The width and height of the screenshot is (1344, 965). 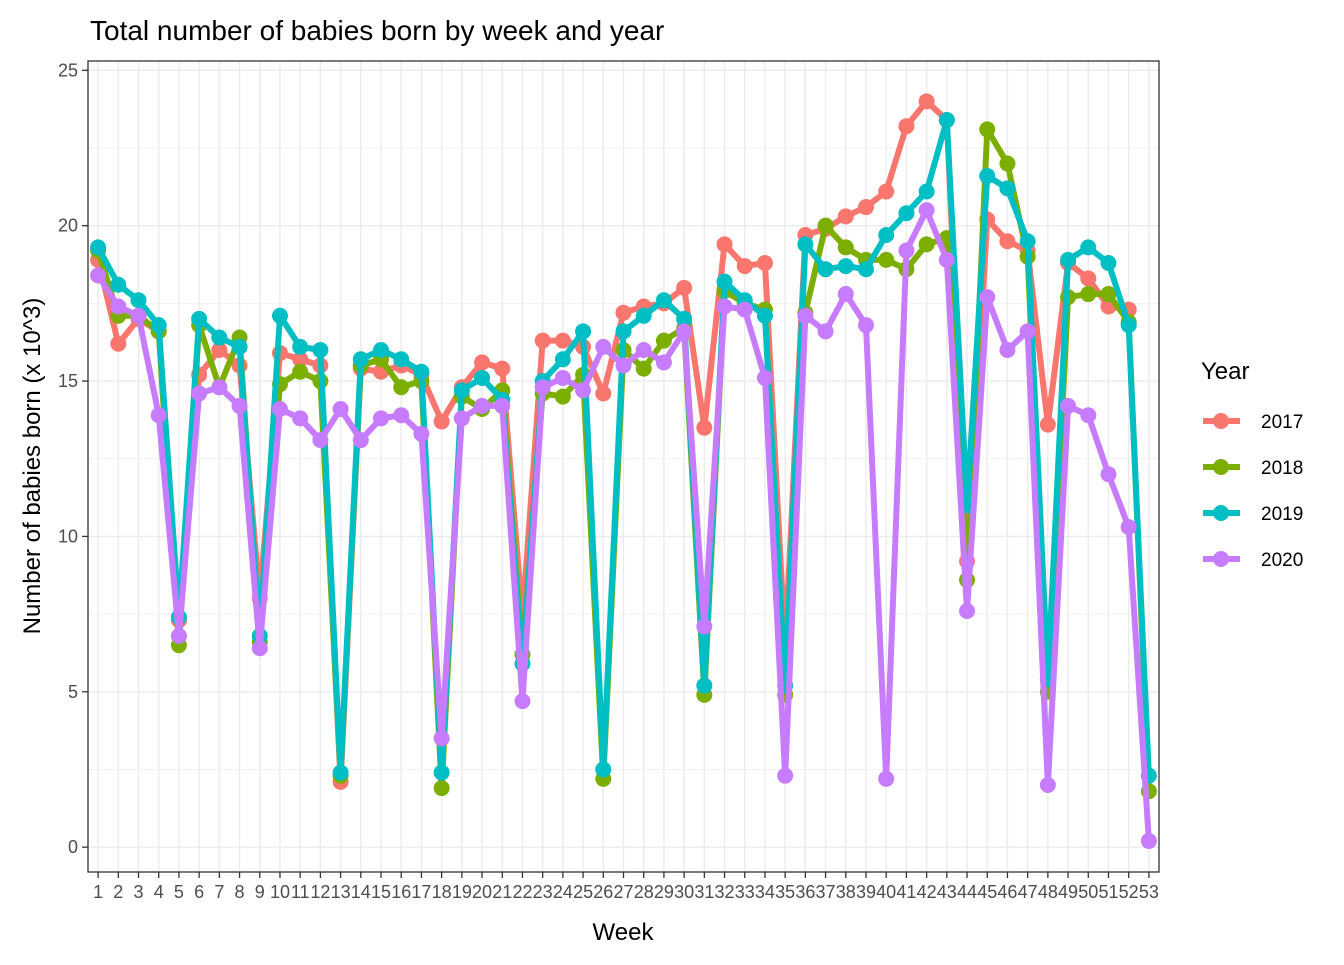 I want to click on x-tick-label: 48, so click(x=1048, y=892).